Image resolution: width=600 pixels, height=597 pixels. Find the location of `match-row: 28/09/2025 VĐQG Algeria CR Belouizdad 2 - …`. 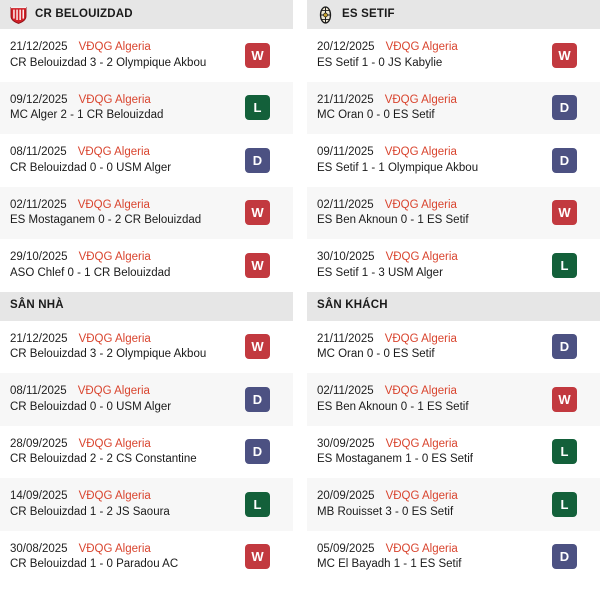

match-row: 28/09/2025 VĐQG Algeria CR Belouizdad 2 - … is located at coordinates (146, 451).